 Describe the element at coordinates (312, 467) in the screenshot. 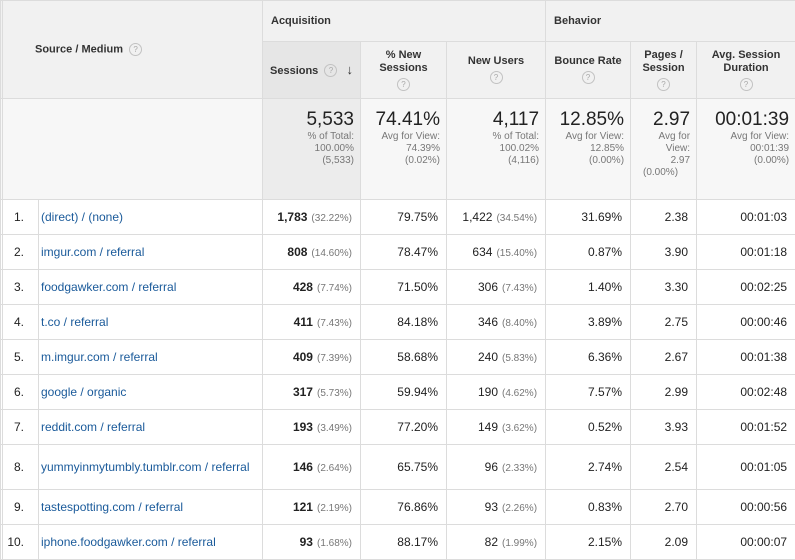

I see `sessions-cell: 146(2.64%)` at that location.